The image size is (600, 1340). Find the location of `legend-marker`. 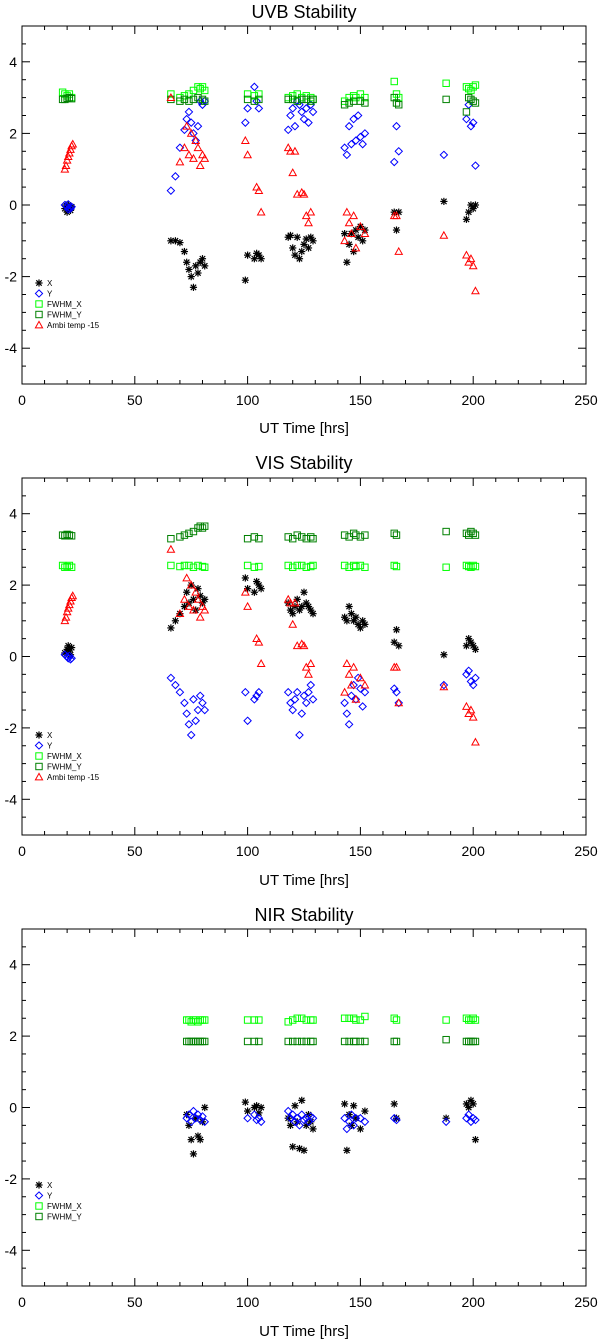

legend-marker is located at coordinates (39, 776).